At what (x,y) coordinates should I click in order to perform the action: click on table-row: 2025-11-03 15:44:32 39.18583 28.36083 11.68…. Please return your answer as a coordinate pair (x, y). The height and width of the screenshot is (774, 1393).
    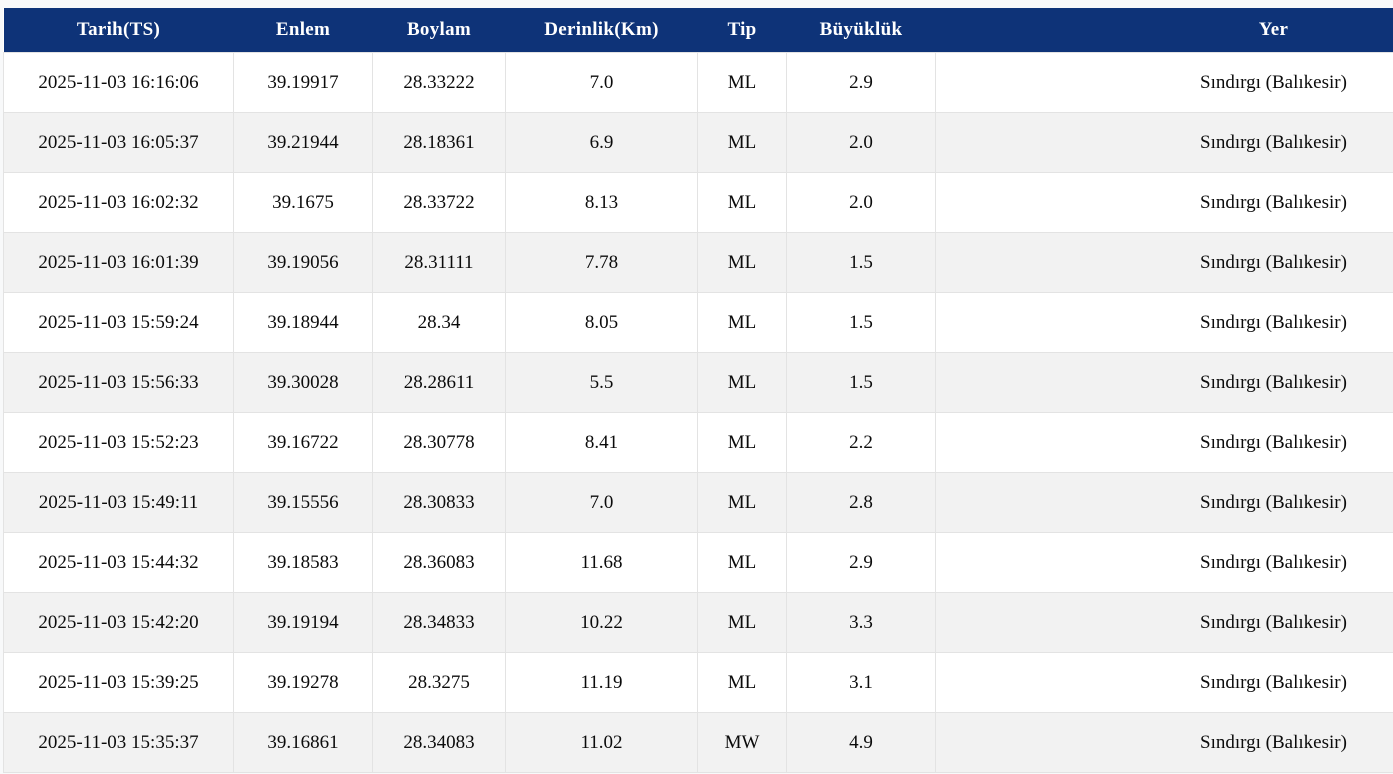
    Looking at the image, I should click on (698, 562).